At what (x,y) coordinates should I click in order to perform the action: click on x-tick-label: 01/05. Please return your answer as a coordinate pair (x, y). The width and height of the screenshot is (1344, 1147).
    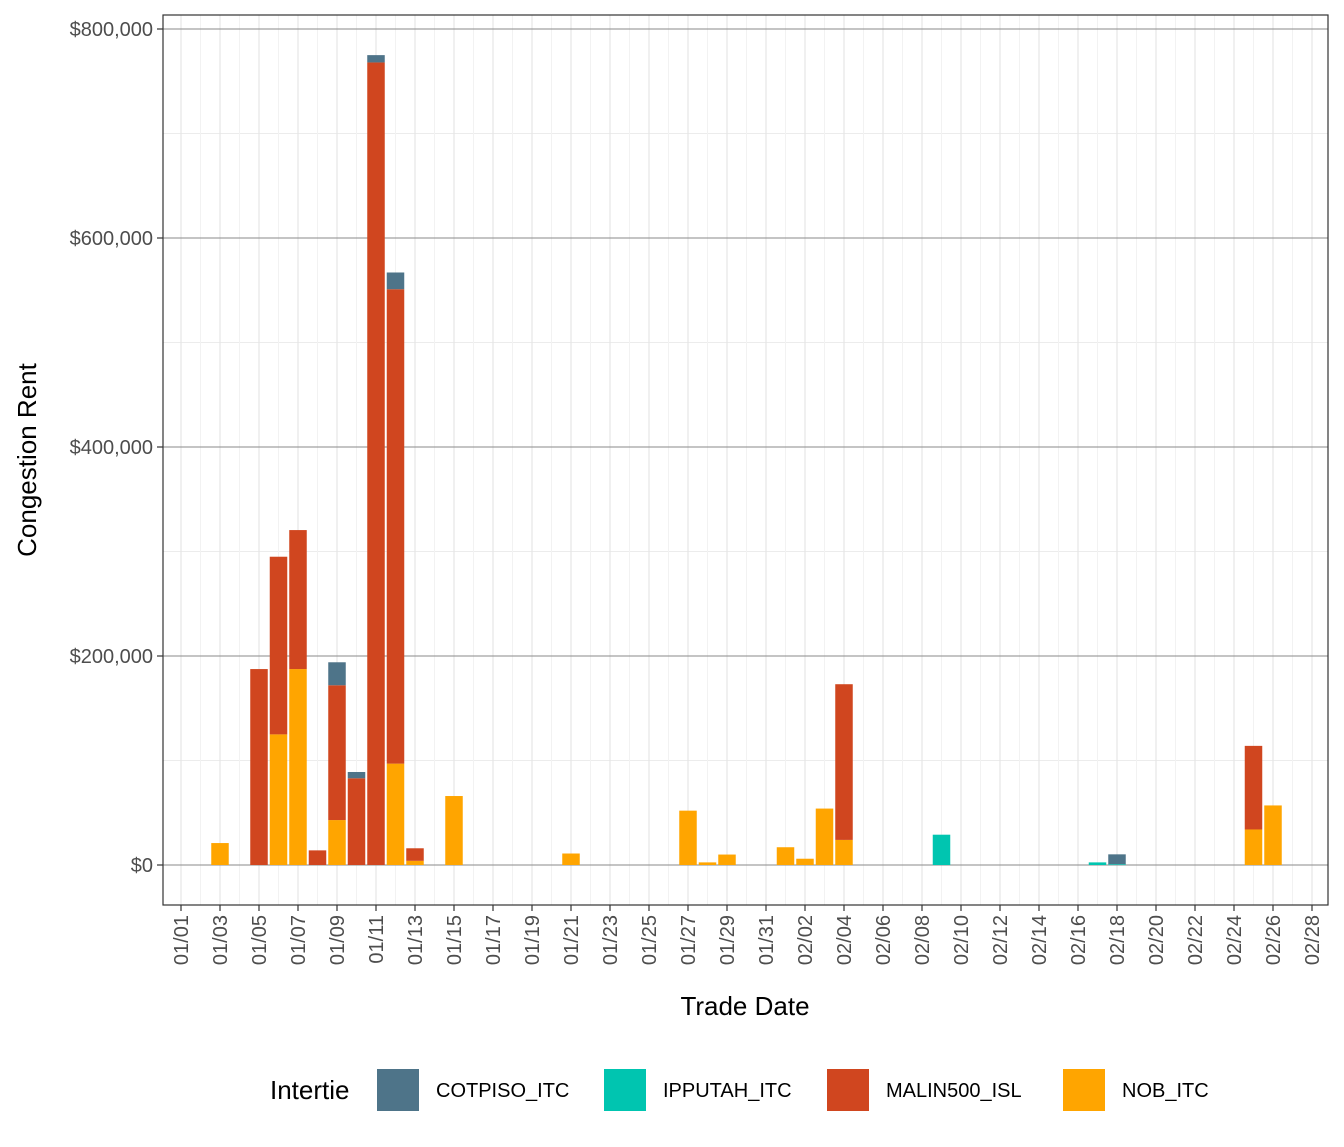
    Looking at the image, I should click on (260, 940).